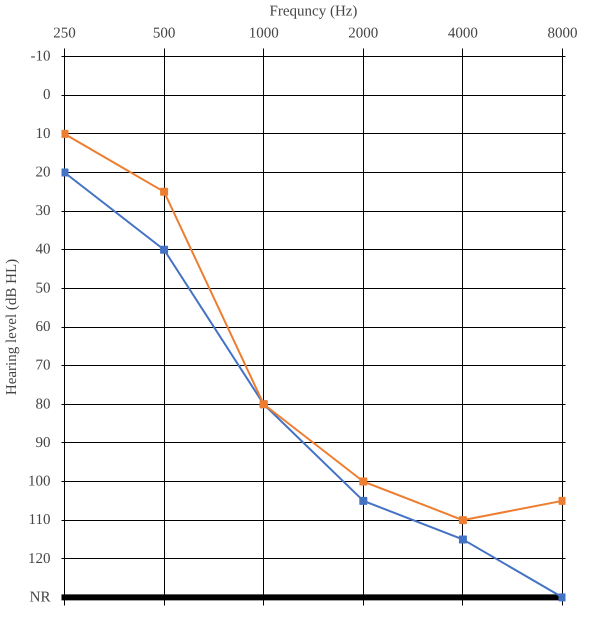  I want to click on y-tick-label: 20, so click(43, 172).